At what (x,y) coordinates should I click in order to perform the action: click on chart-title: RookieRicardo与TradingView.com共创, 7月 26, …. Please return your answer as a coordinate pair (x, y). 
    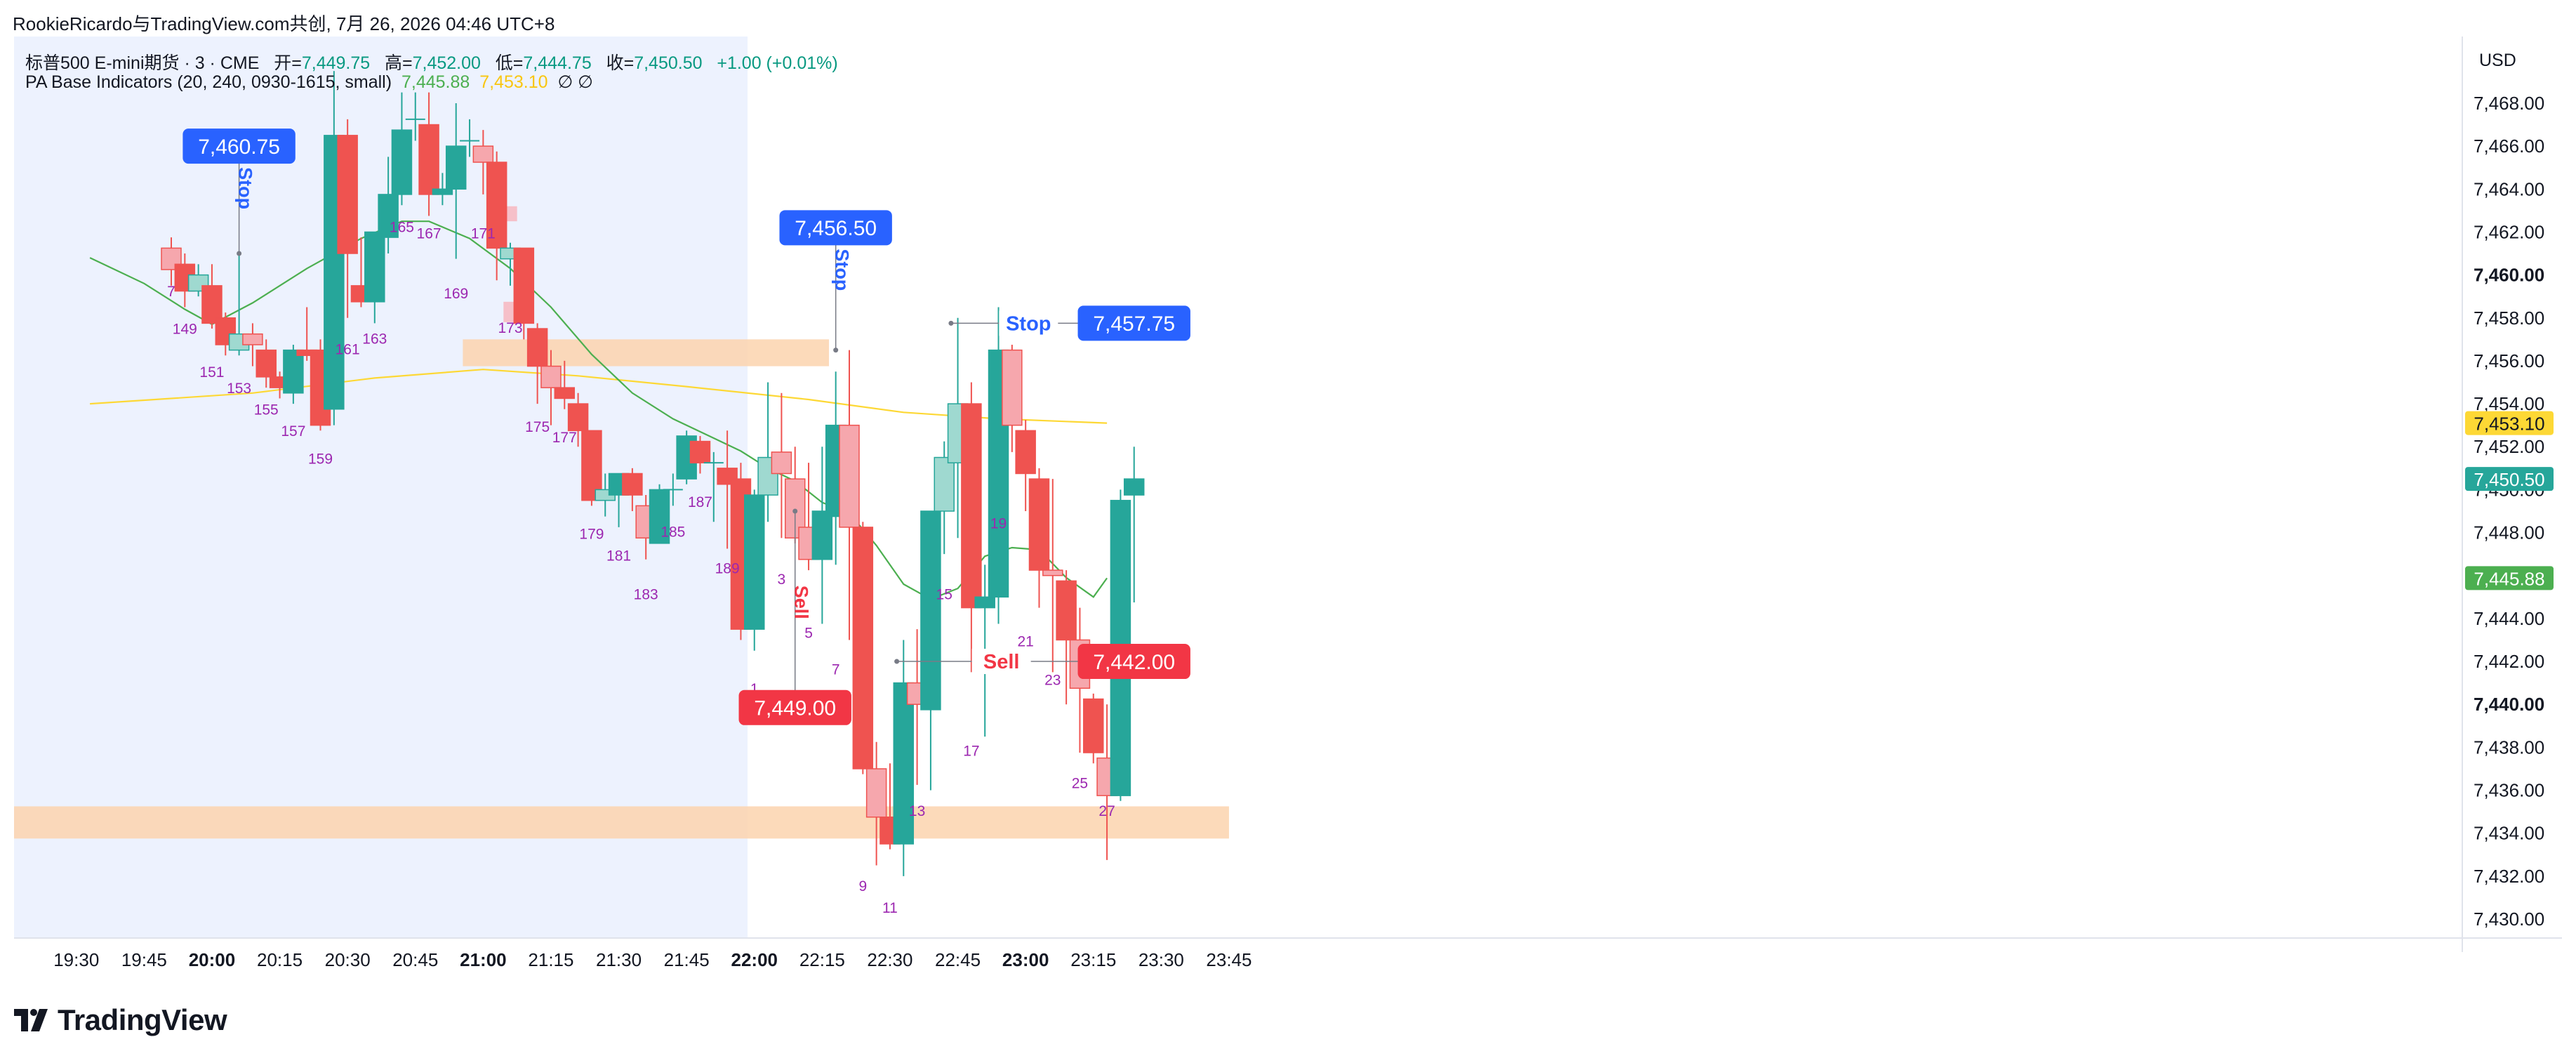
    Looking at the image, I should click on (284, 23).